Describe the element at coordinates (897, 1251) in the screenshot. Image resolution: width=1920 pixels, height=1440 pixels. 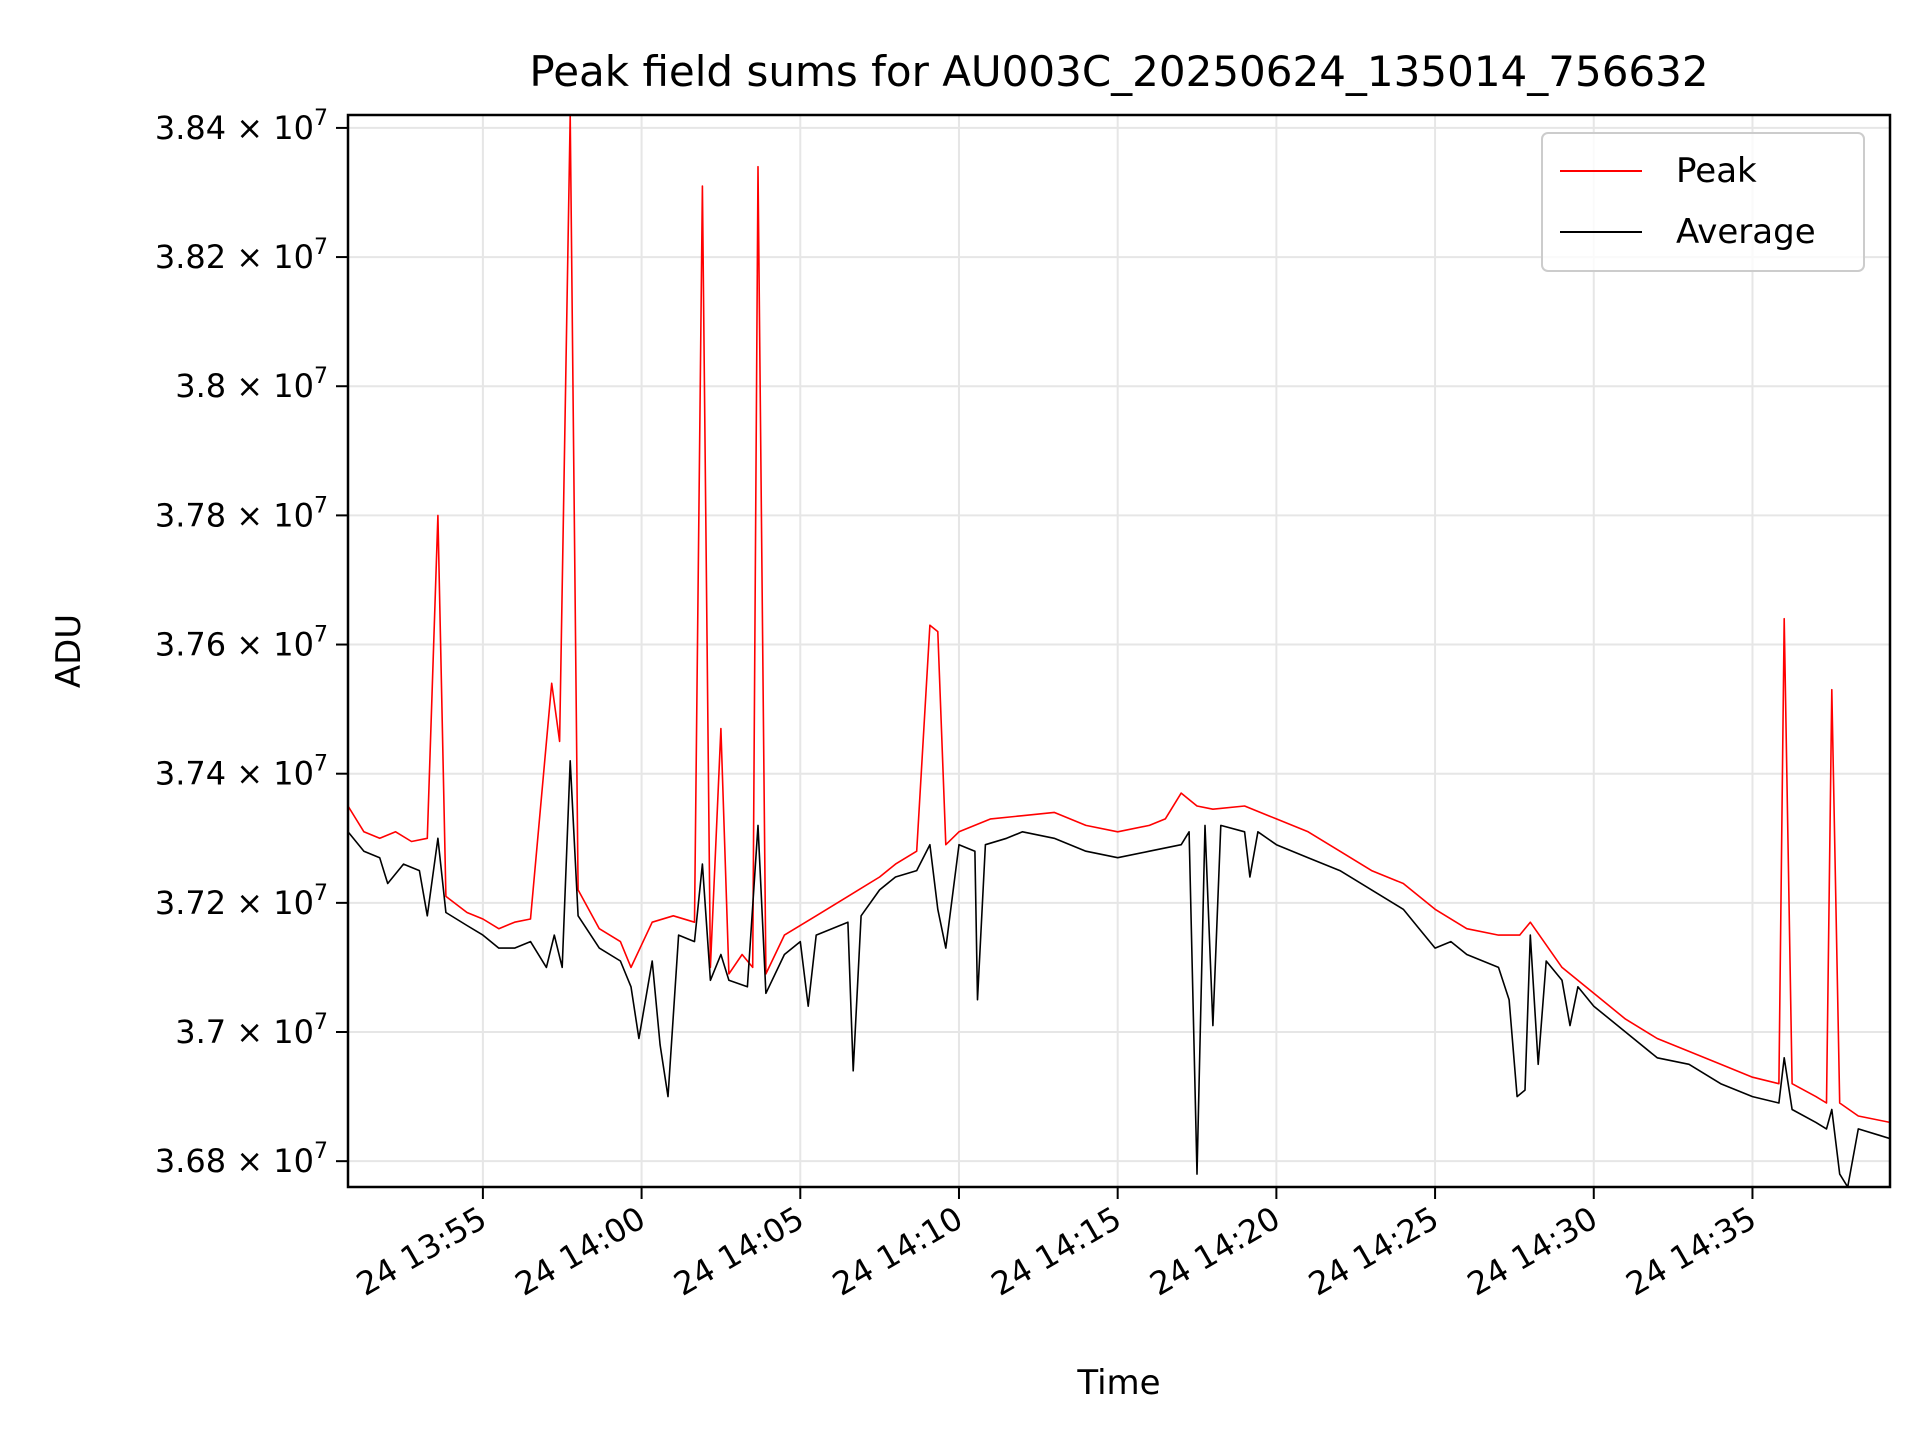
I see `x-tick-label: 24 14:10` at that location.